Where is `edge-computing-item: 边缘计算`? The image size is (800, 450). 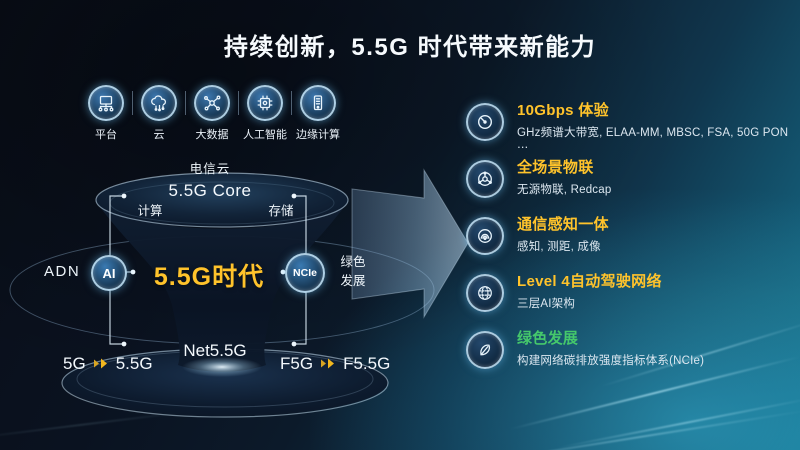 edge-computing-item: 边缘计算 is located at coordinates (318, 113).